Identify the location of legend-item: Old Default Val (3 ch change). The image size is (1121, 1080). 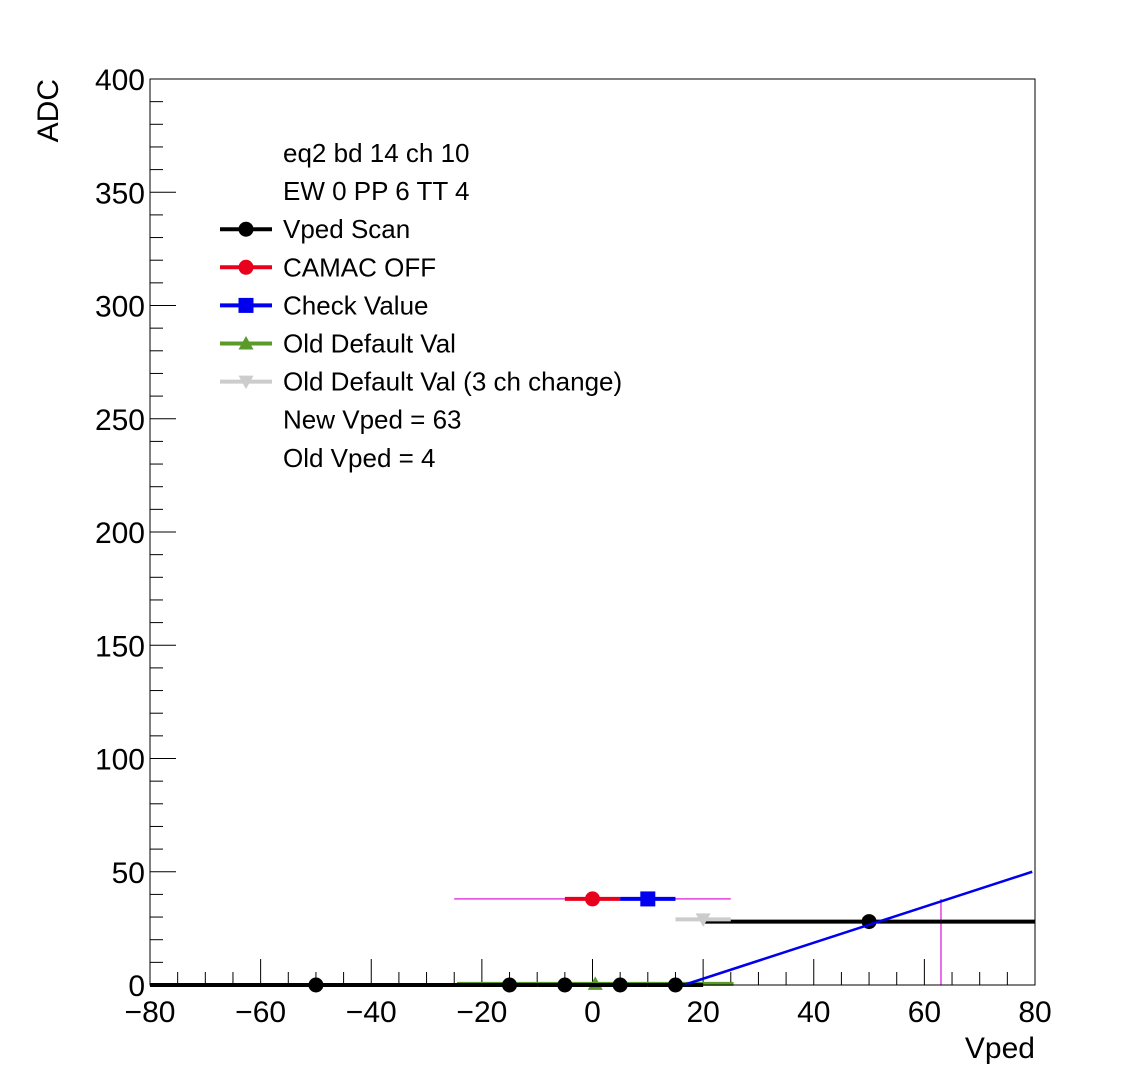
(421, 382).